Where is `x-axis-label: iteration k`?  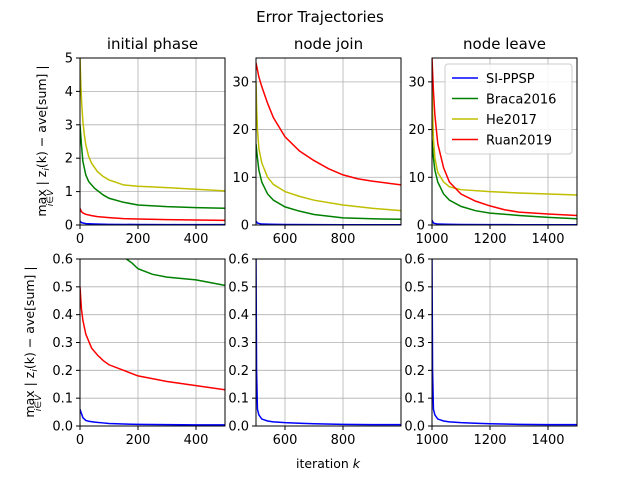
x-axis-label: iteration k is located at coordinates (328, 463).